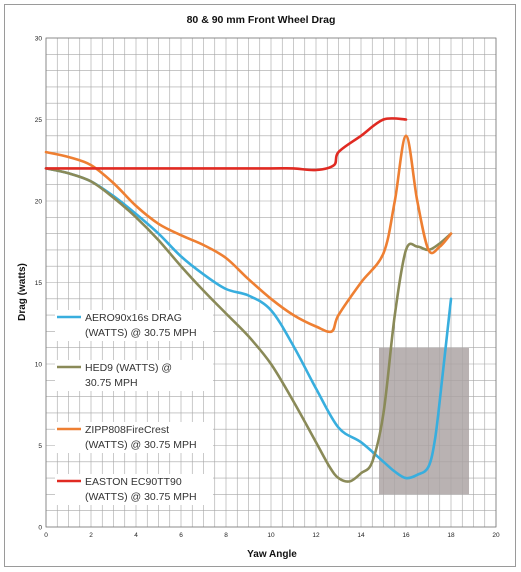 The image size is (521, 572). Describe the element at coordinates (181, 535) in the screenshot. I see `x-tick-label: 6` at that location.